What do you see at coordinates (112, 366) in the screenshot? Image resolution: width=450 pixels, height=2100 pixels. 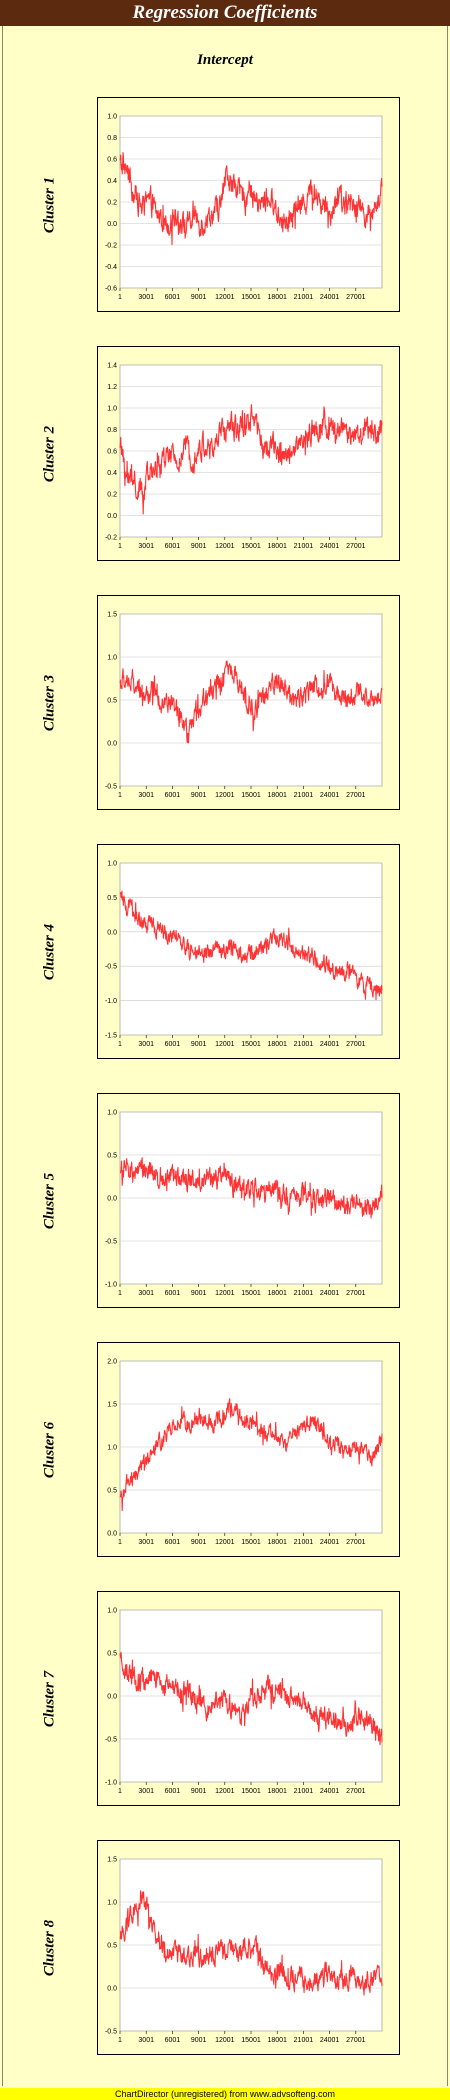 I see `y-tick-label: 1.4` at bounding box center [112, 366].